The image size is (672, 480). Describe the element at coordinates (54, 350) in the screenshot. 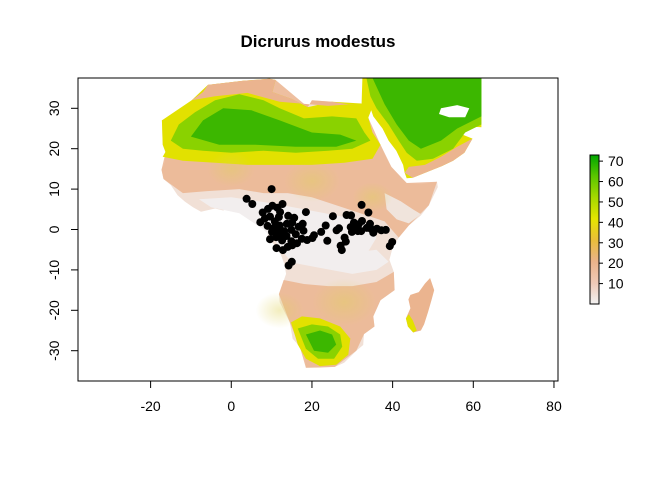

I see `y-tick-label: -30` at that location.